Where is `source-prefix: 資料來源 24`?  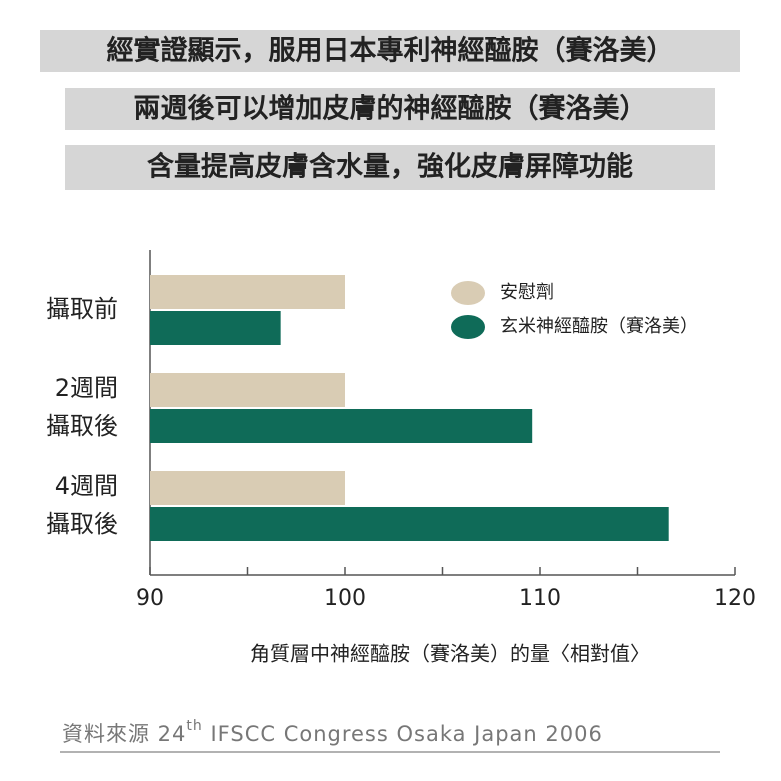 source-prefix: 資料來源 24 is located at coordinates (124, 734).